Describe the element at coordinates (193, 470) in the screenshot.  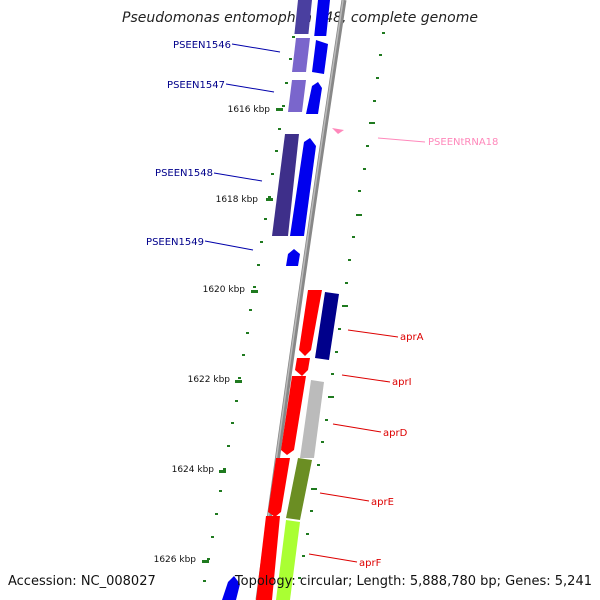
I see `kbp-label-1624: 1624 kbp` at that location.